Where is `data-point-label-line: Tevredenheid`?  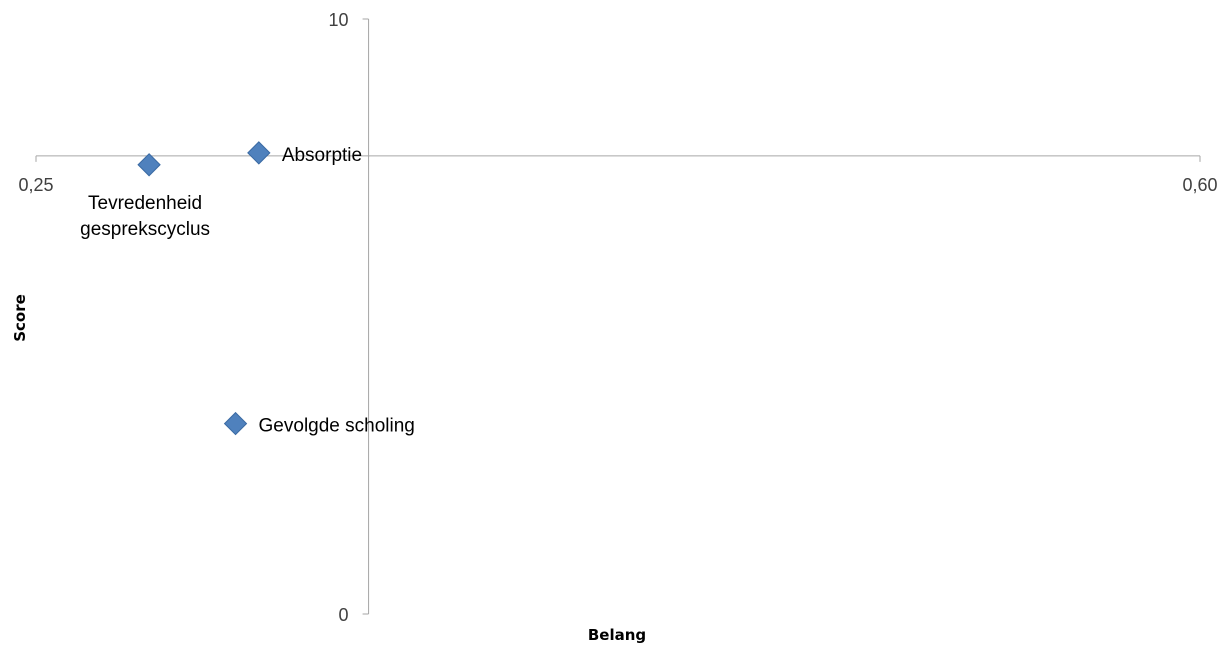 data-point-label-line: Tevredenheid is located at coordinates (145, 203).